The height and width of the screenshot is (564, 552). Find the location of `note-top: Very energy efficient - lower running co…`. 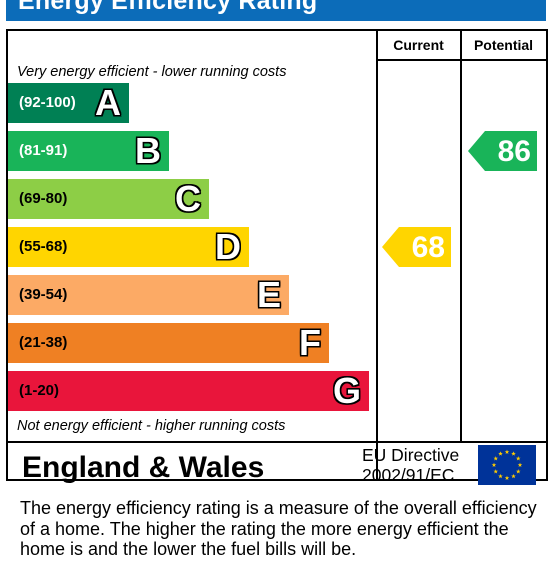

note-top: Very energy efficient - lower running co… is located at coordinates (152, 72).